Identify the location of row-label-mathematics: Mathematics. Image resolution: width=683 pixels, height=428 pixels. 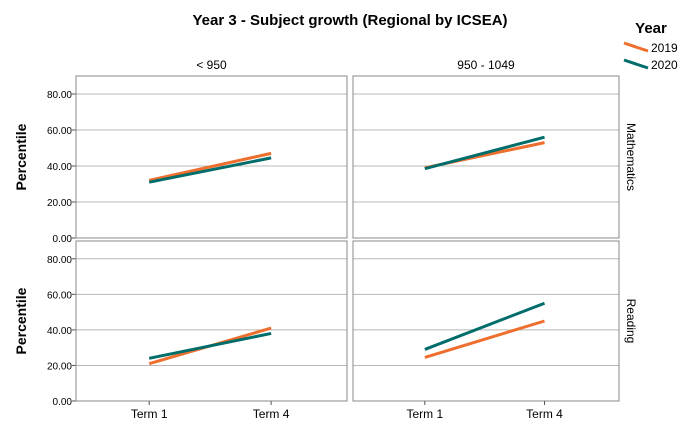
(631, 157).